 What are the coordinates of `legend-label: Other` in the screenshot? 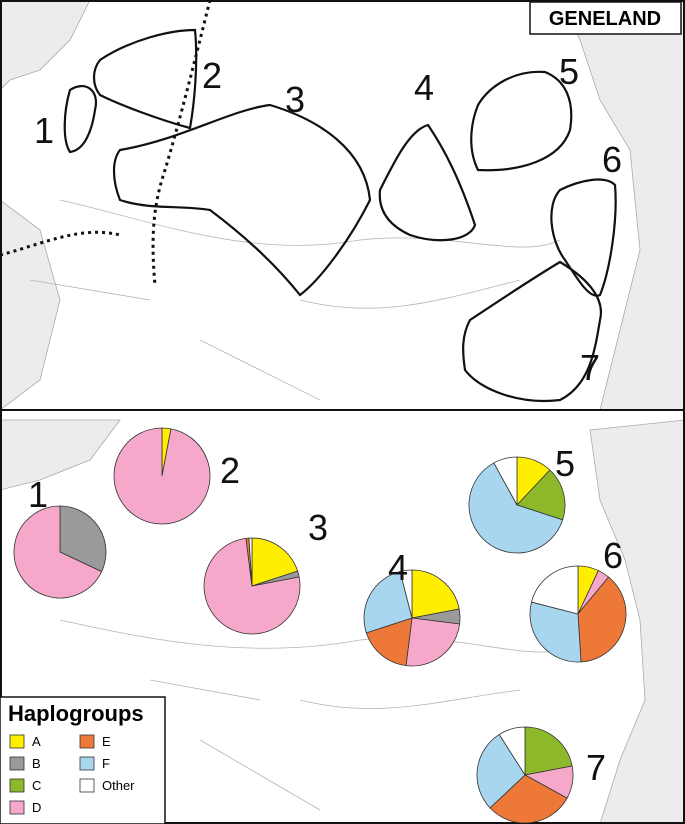 It's located at (118, 785).